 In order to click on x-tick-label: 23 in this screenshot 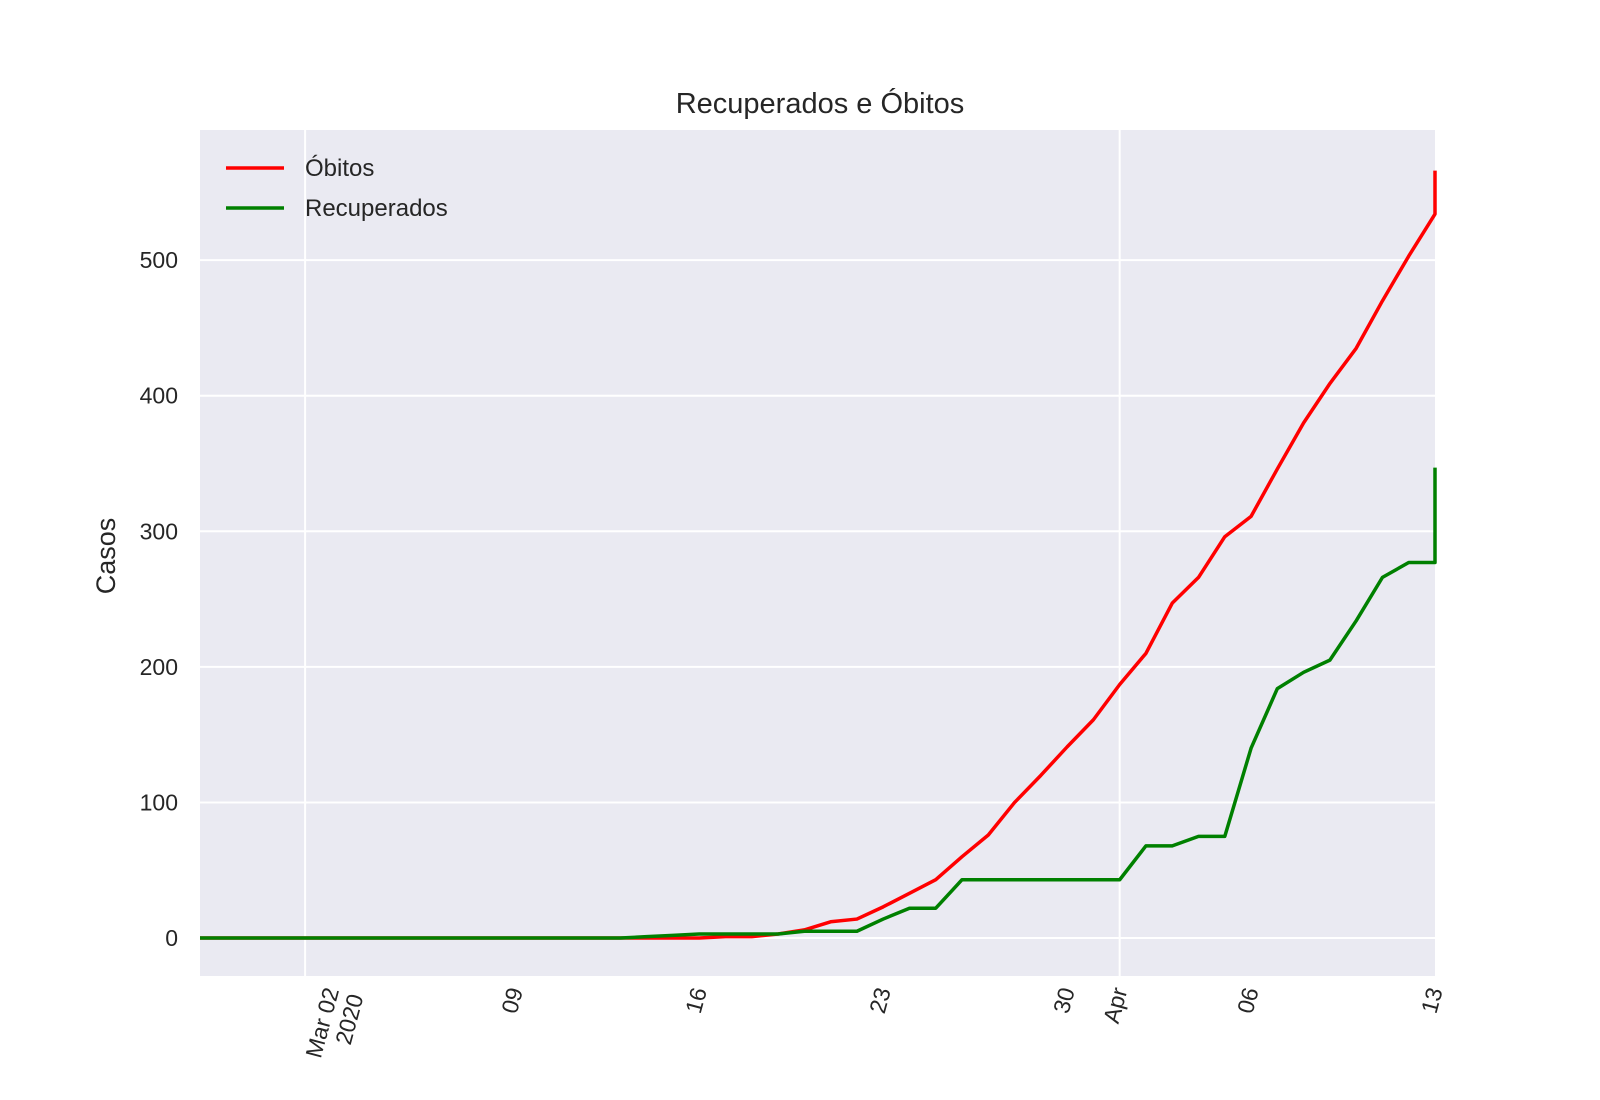, I will do `click(880, 1000)`.